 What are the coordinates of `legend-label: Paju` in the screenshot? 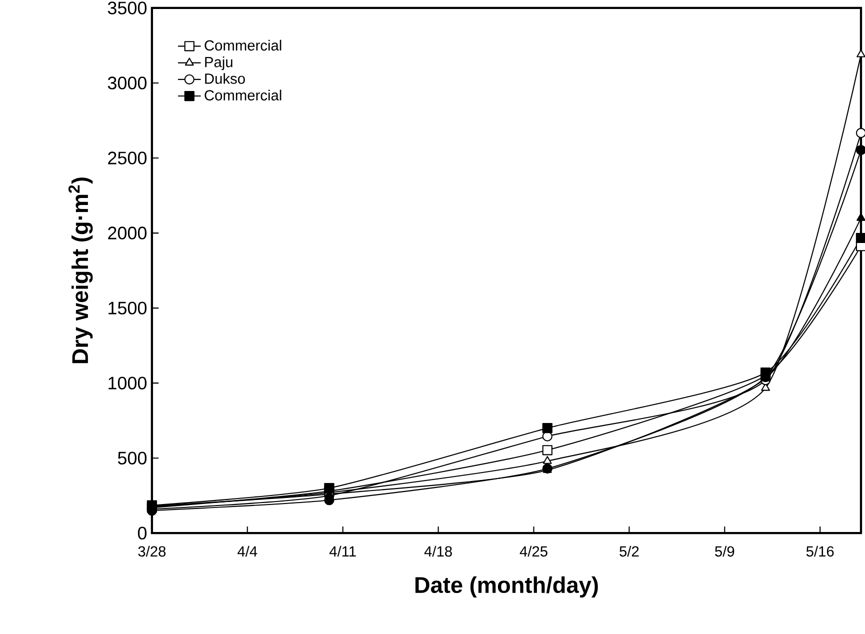 It's located at (218, 63).